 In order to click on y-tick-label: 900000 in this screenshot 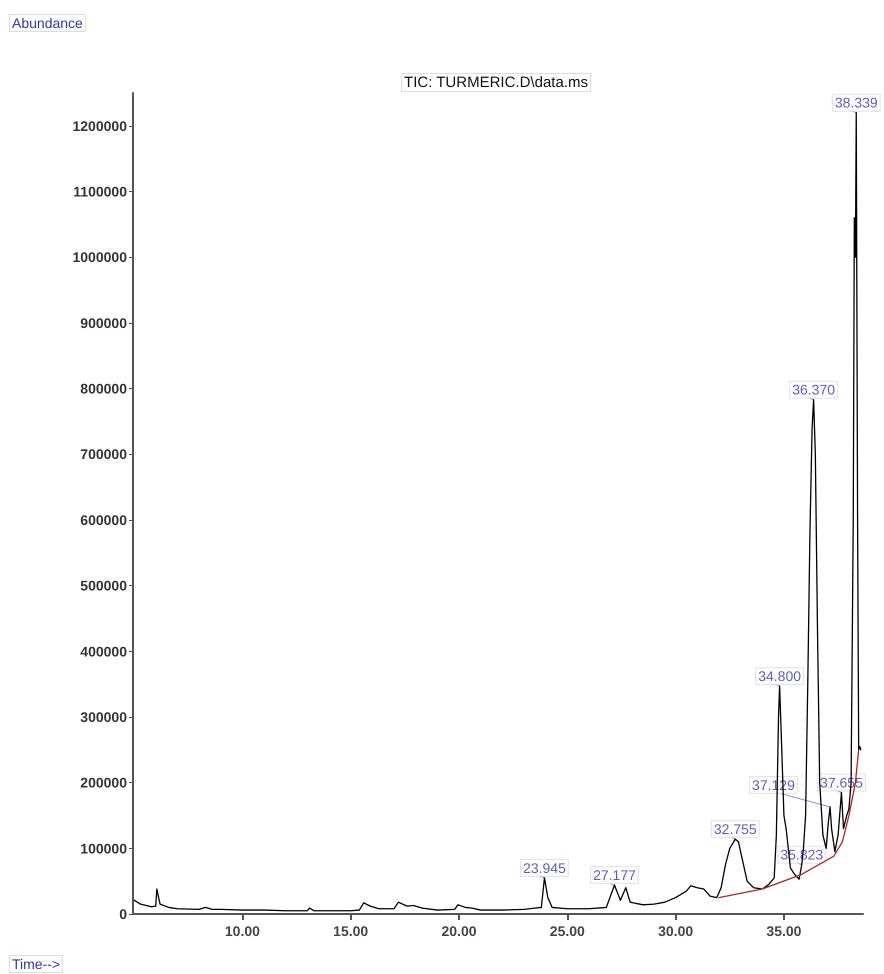, I will do `click(104, 322)`.